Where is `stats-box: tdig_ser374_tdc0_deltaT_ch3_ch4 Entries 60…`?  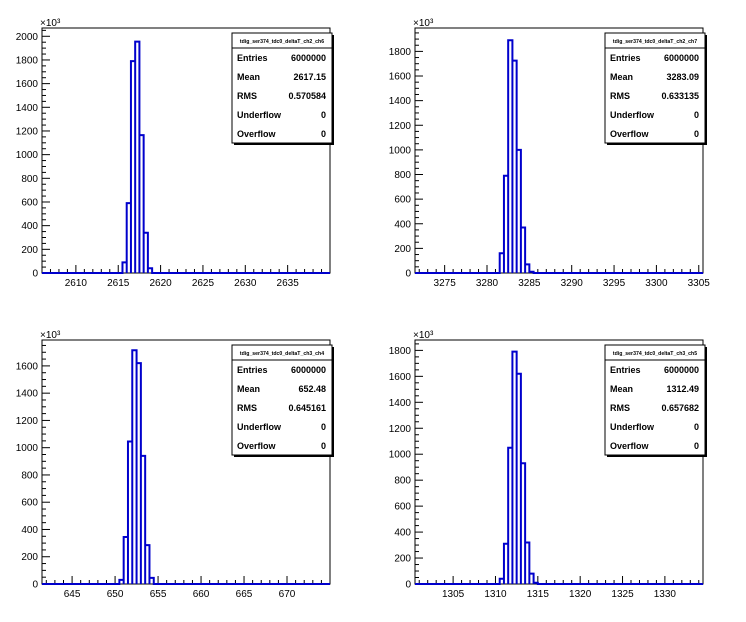 stats-box: tdig_ser374_tdc0_deltaT_ch3_ch4 Entries 60… is located at coordinates (282, 400).